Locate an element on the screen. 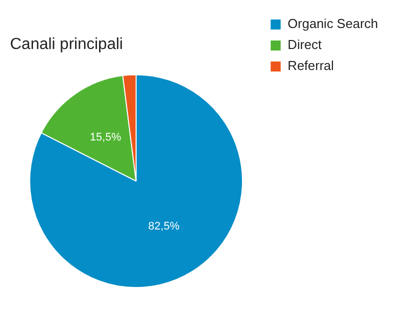 This screenshot has height=328, width=408. data-label: 15,5% is located at coordinates (106, 138).